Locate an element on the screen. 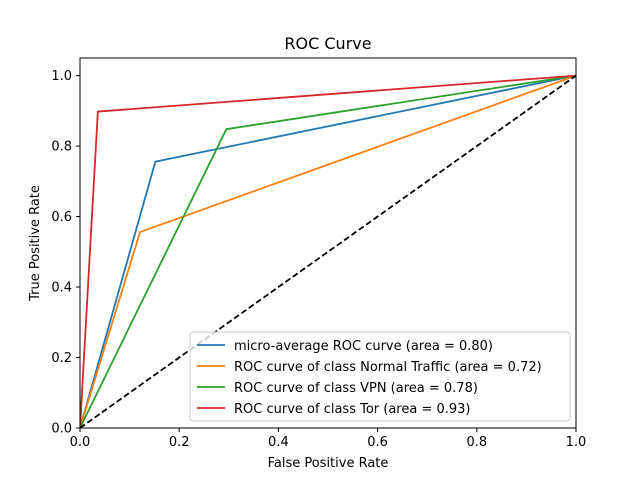 This screenshot has width=640, height=480. chart-title: ROC Curve is located at coordinates (327, 43).